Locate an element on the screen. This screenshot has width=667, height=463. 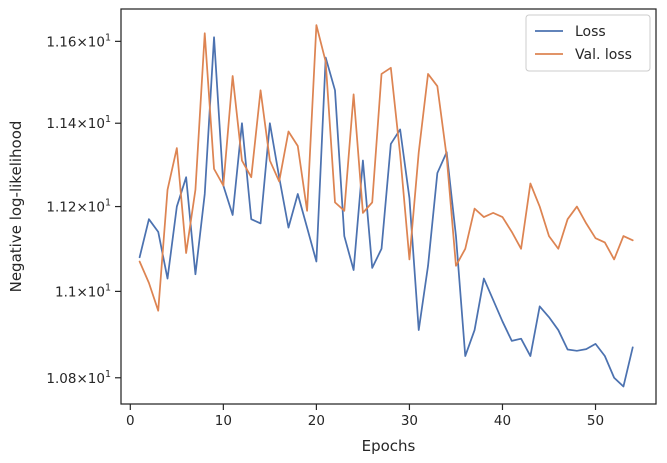
y-axis-ticks: 1.08×10¹ 1.1×10¹ 1.12×10¹ 1.14×10¹ 1.16×10¹ is located at coordinates (83, 209).